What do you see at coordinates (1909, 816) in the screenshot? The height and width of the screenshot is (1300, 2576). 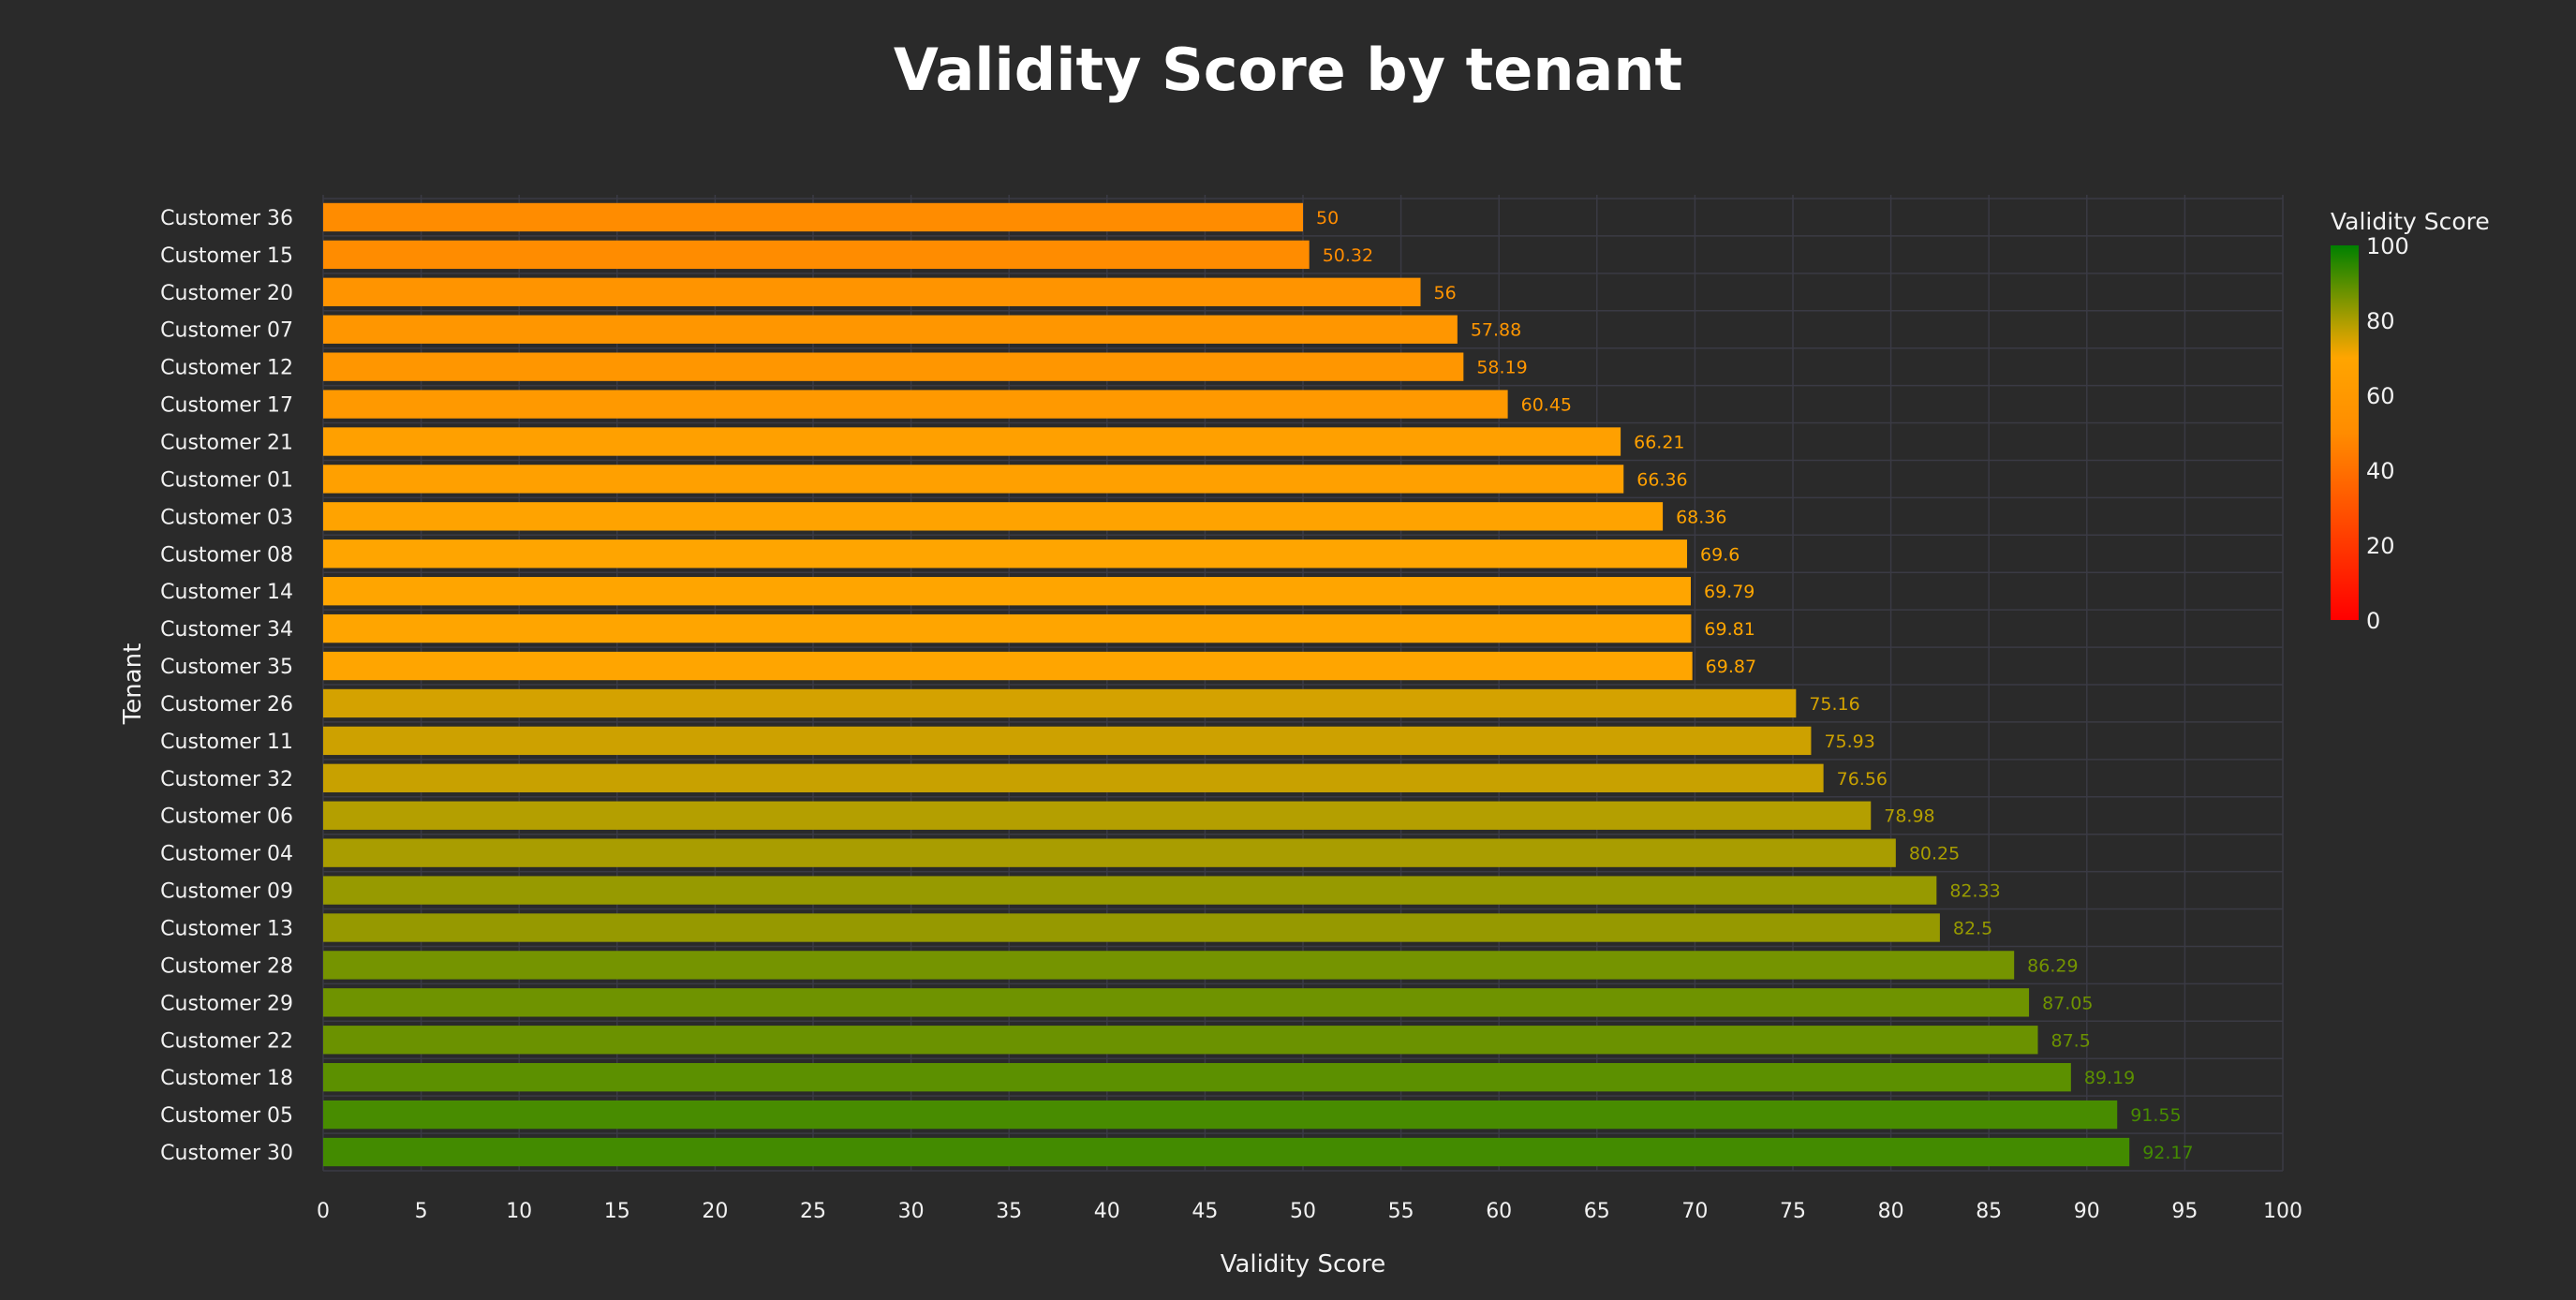 I see `bar-value-label: 78.98` at bounding box center [1909, 816].